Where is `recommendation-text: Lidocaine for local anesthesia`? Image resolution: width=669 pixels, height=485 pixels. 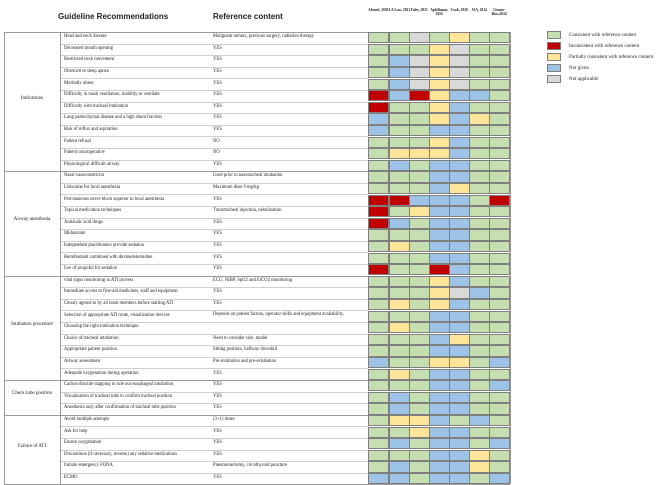
recommendation-text: Lidocaine for local anesthesia is located at coordinates (92, 187).